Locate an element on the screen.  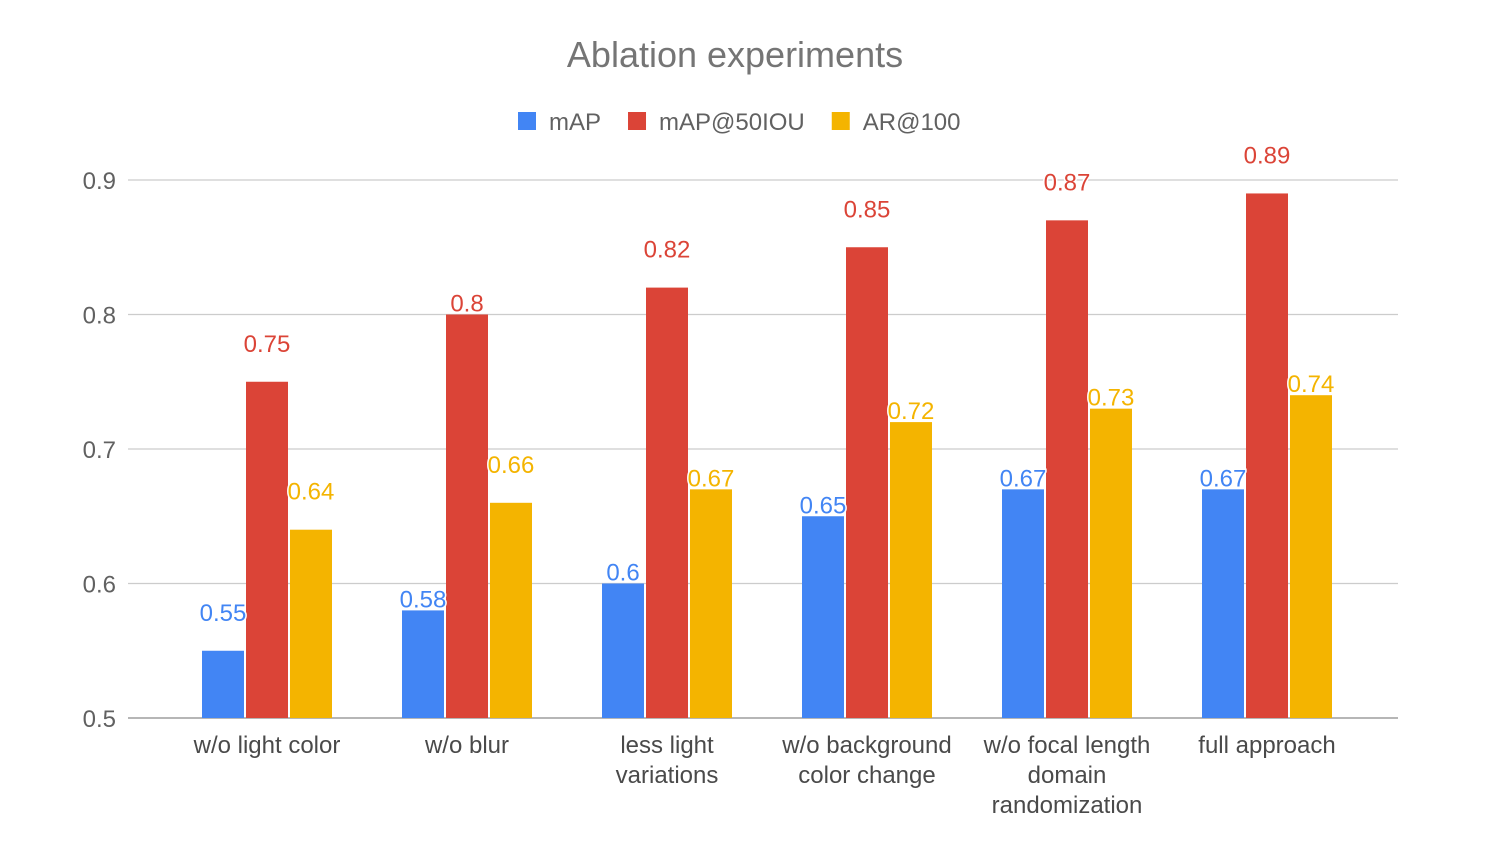
legend-label-2: AR@100 is located at coordinates (912, 122).